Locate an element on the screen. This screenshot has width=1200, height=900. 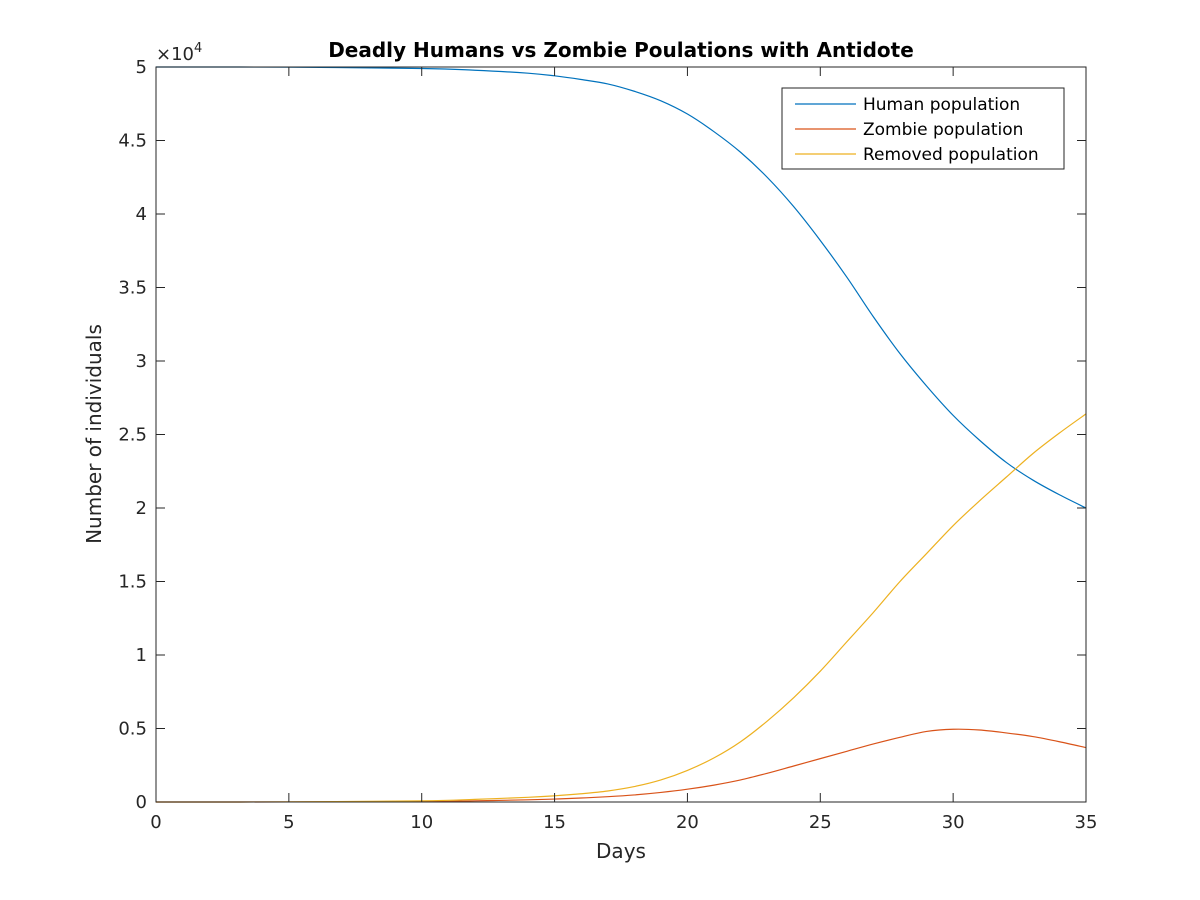
y-tick-label: 3 is located at coordinates (141, 361).